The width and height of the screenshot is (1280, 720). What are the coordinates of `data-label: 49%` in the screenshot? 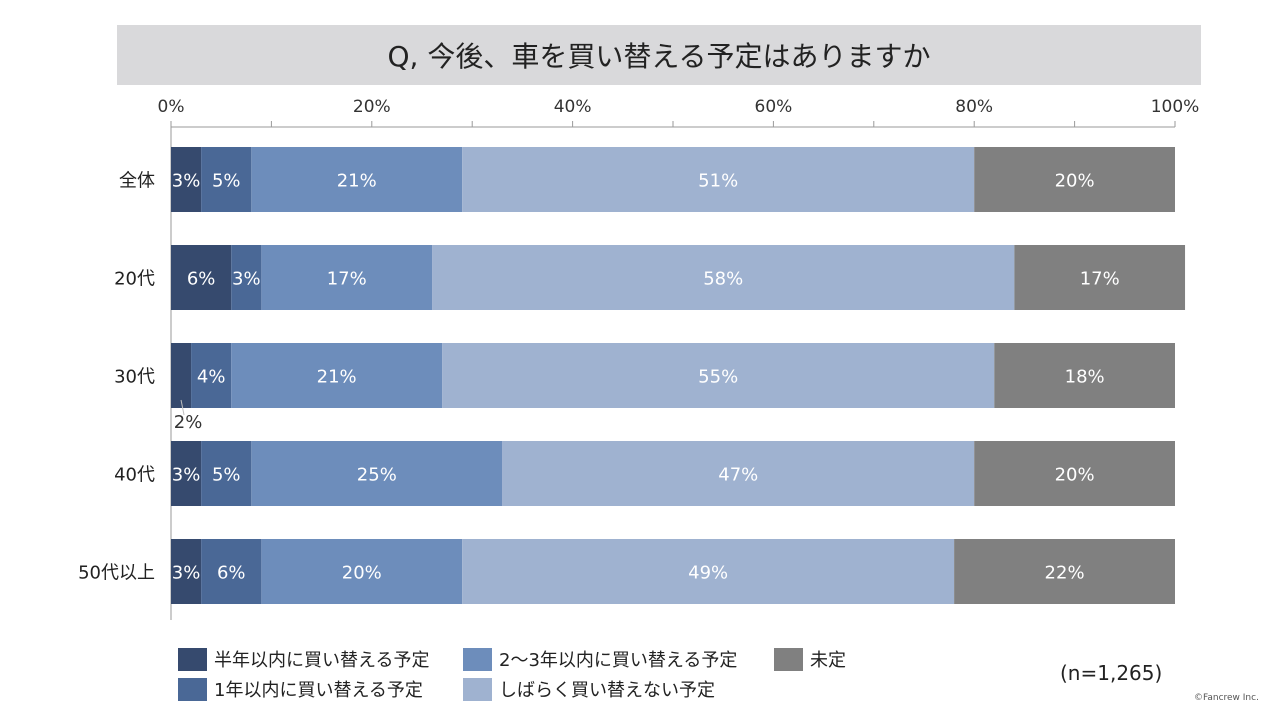 It's located at (708, 573).